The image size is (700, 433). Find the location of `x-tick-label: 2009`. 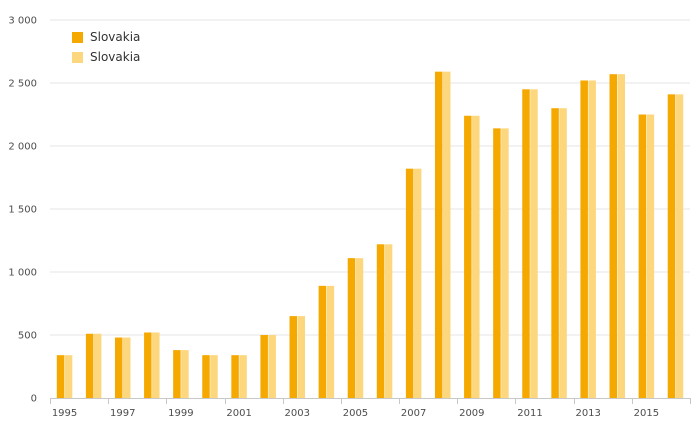

x-tick-label: 2009 is located at coordinates (471, 413).